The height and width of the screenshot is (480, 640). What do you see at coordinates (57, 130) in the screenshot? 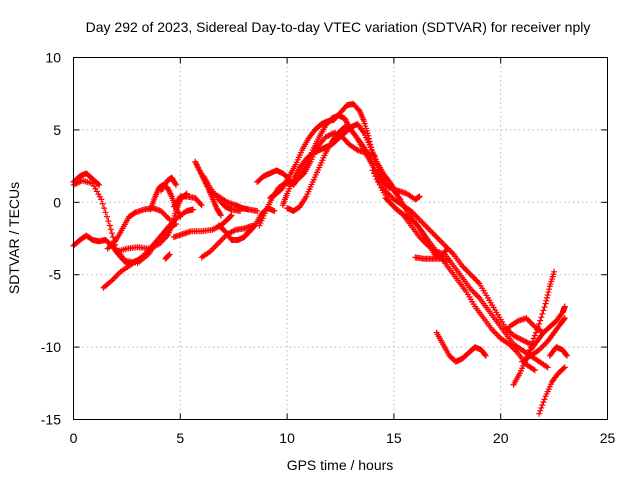
I see `y-tick-label: 5` at bounding box center [57, 130].